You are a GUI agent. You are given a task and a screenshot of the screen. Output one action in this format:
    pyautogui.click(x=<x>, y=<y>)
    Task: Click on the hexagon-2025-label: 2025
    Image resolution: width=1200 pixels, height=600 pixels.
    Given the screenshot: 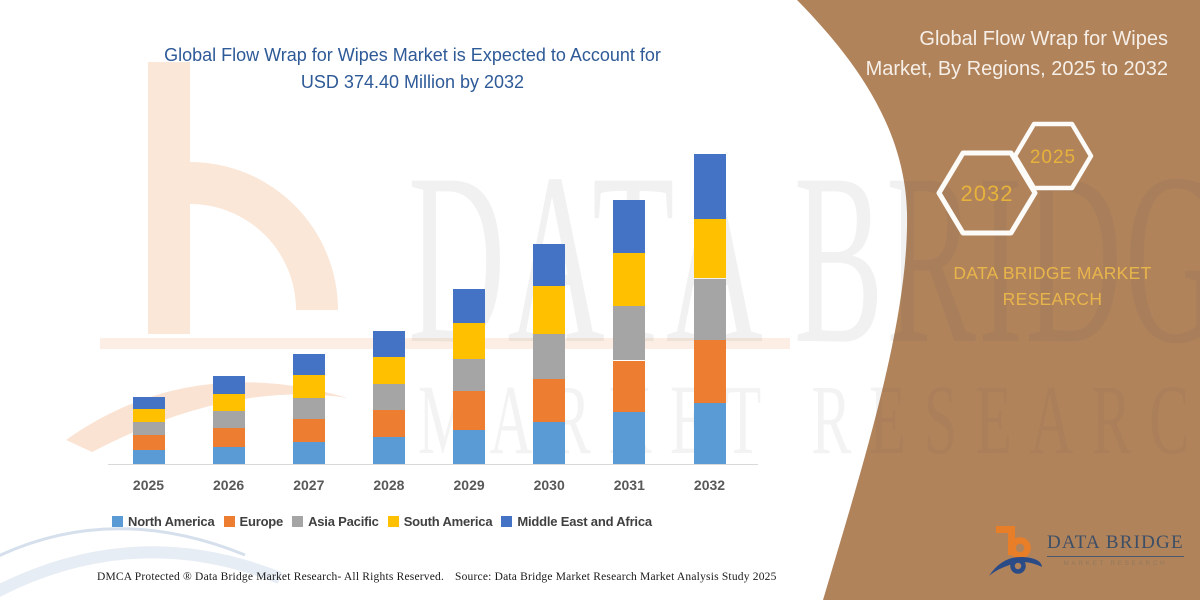 What is the action you would take?
    pyautogui.click(x=1053, y=157)
    